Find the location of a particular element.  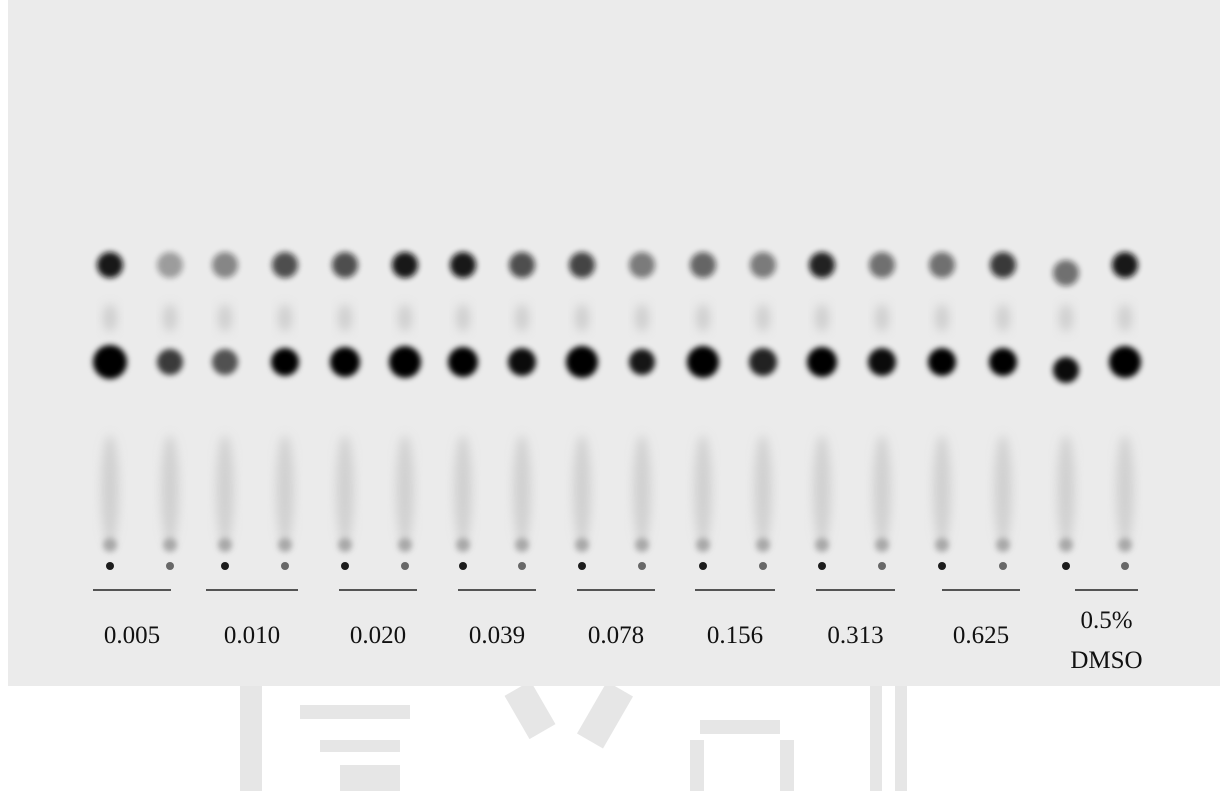

watermark is located at coordinates (573, 735).